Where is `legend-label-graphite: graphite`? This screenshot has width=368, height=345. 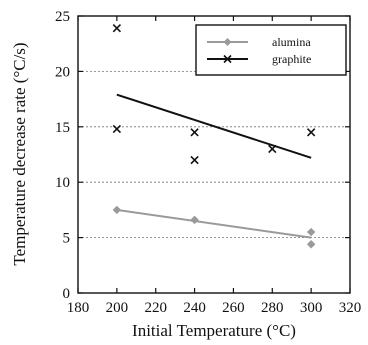 legend-label-graphite: graphite is located at coordinates (291, 59).